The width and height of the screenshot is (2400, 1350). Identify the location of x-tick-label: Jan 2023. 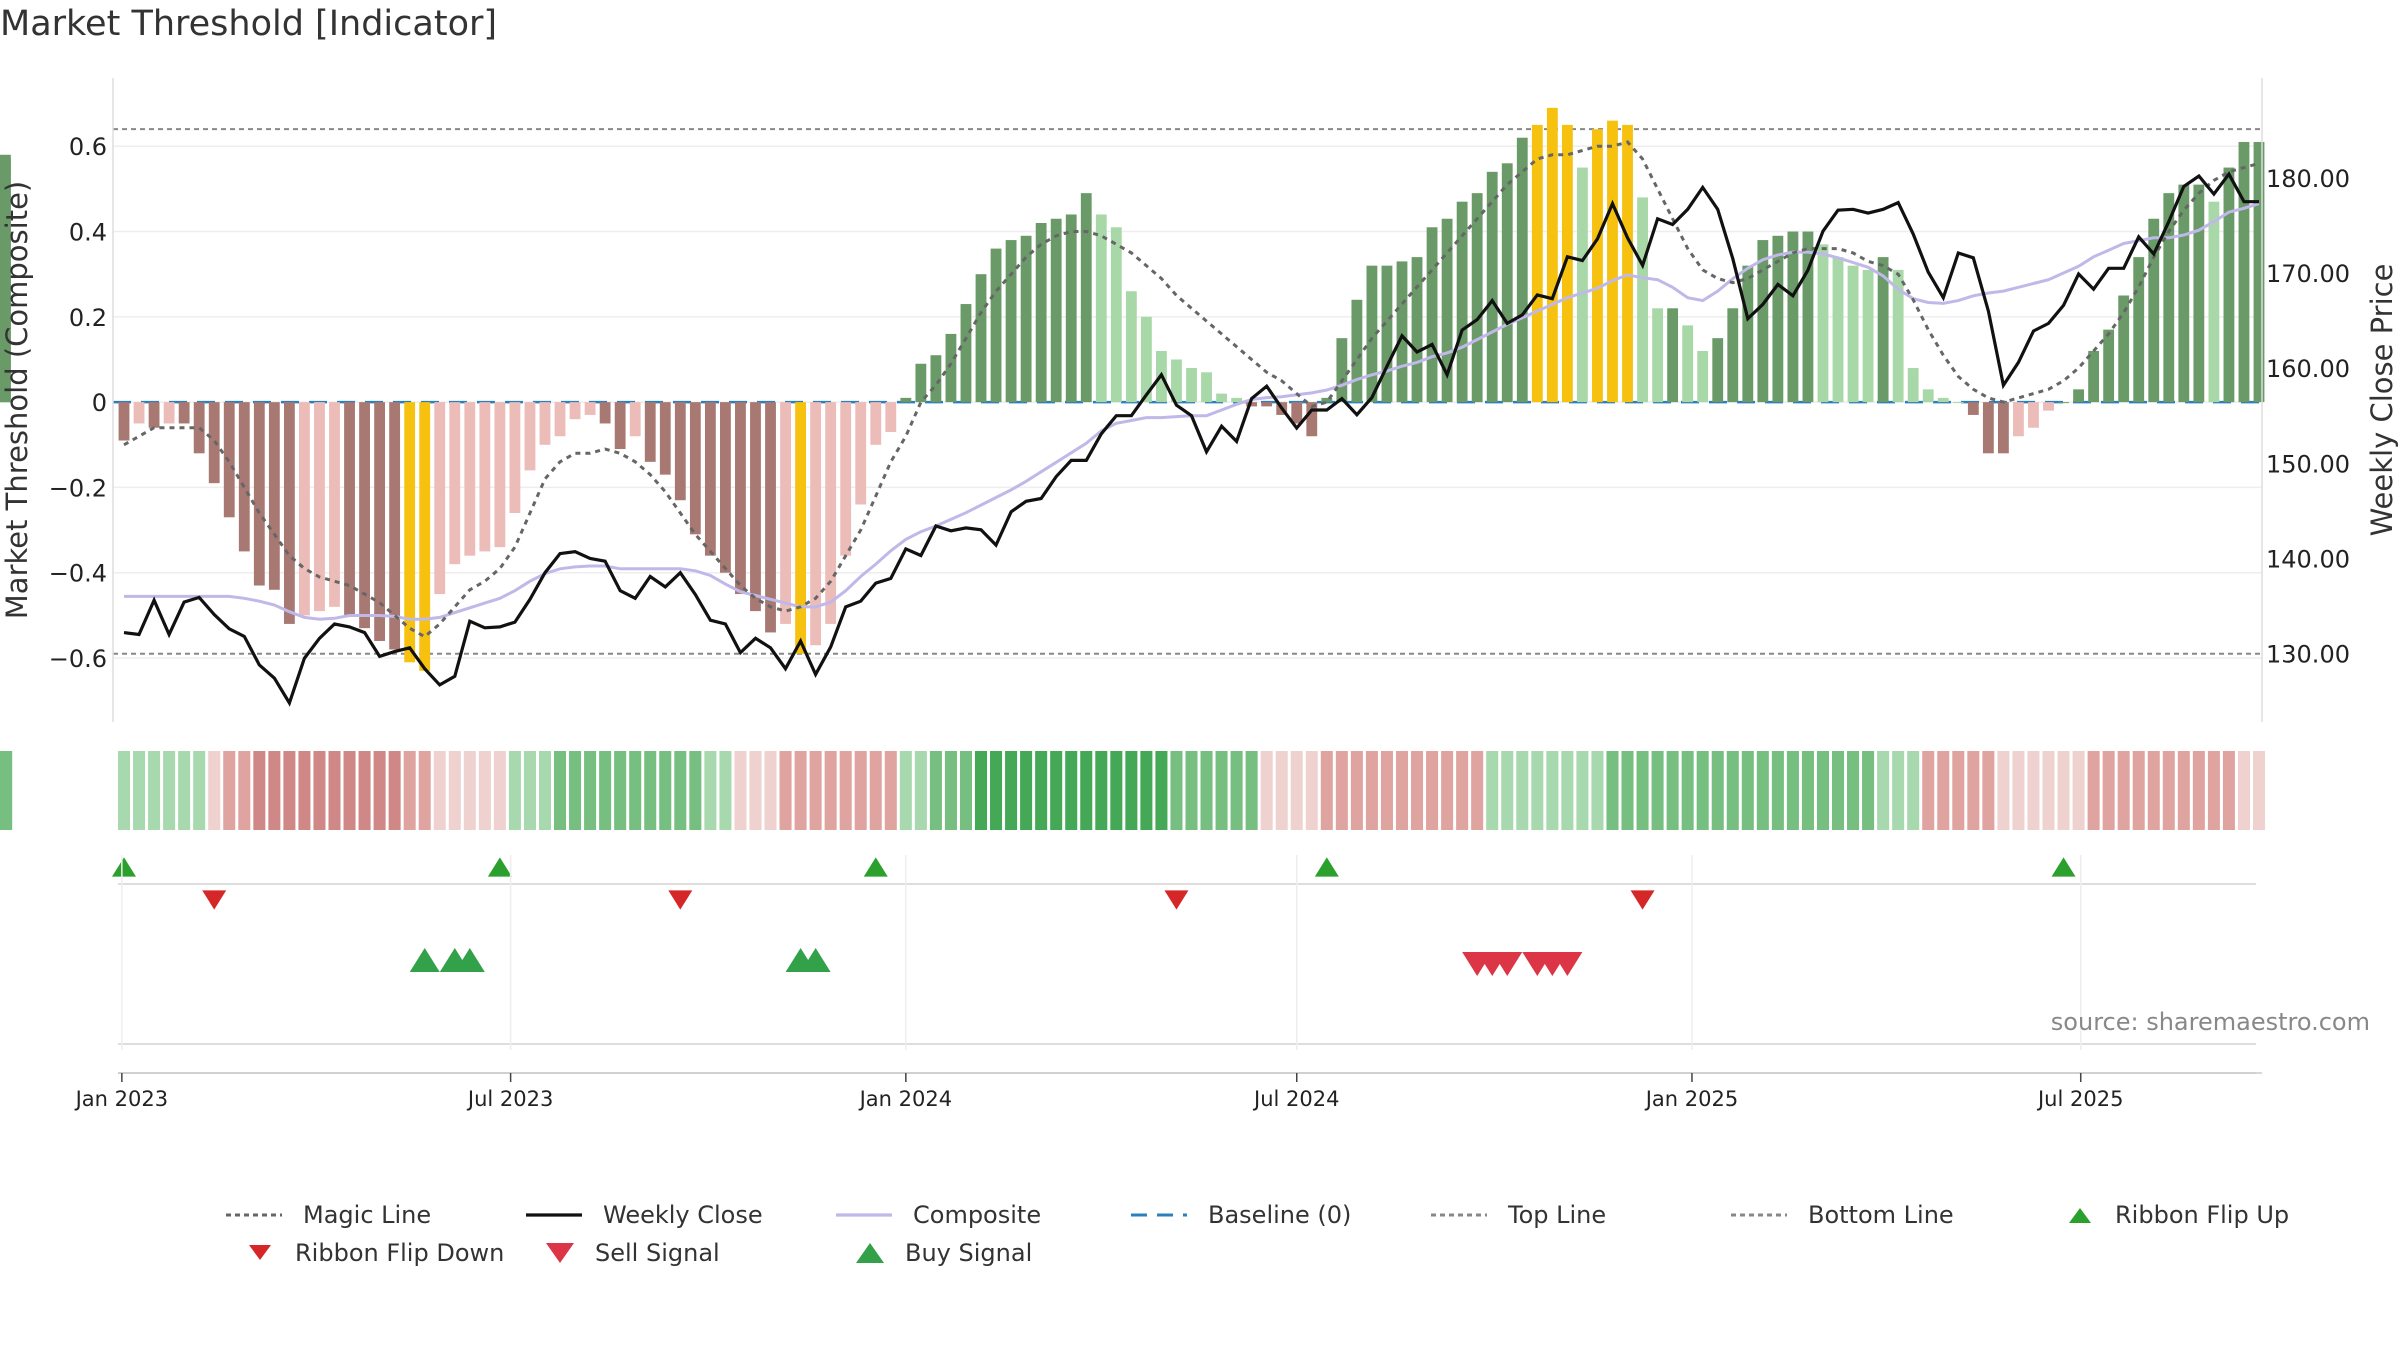
(121, 1099).